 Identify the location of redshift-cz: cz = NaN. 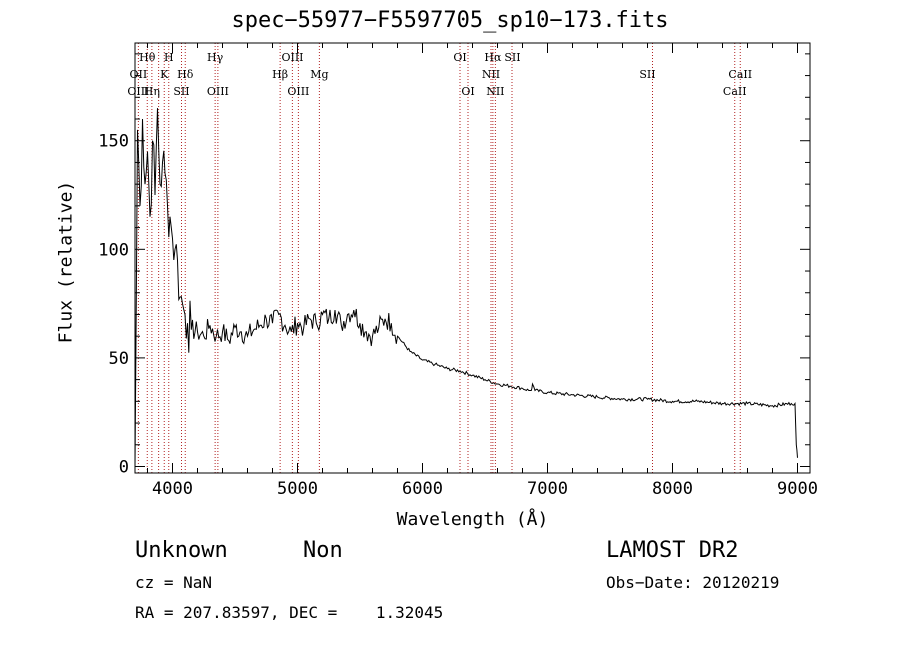
(174, 582).